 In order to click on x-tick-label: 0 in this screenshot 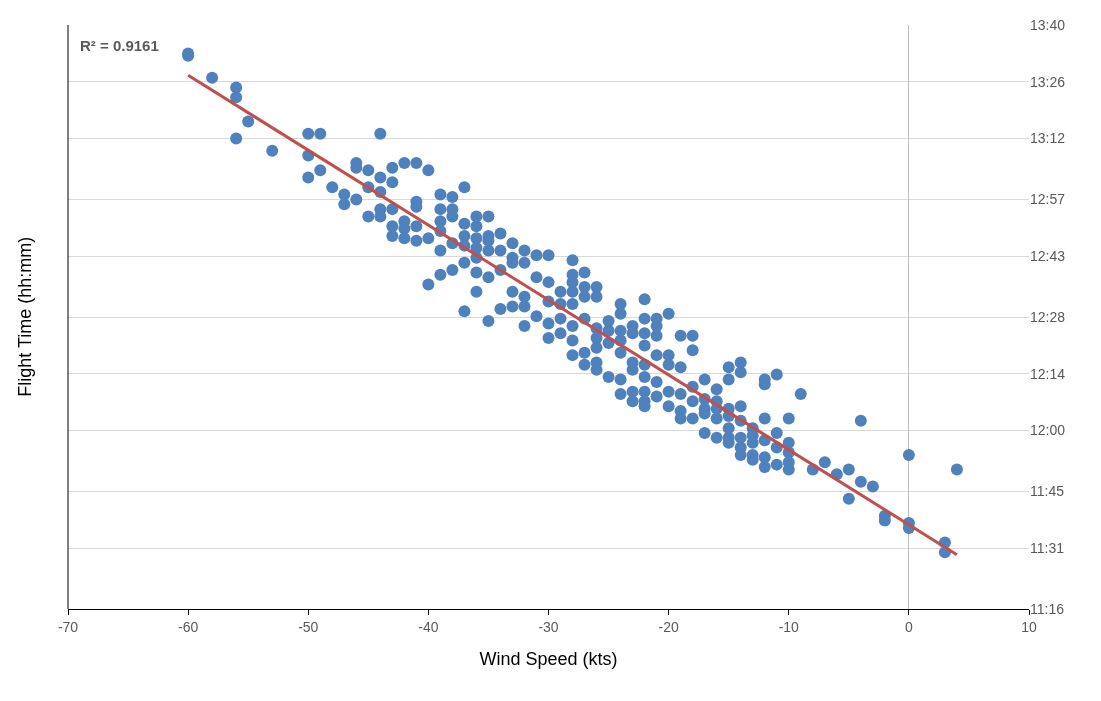, I will do `click(908, 626)`.